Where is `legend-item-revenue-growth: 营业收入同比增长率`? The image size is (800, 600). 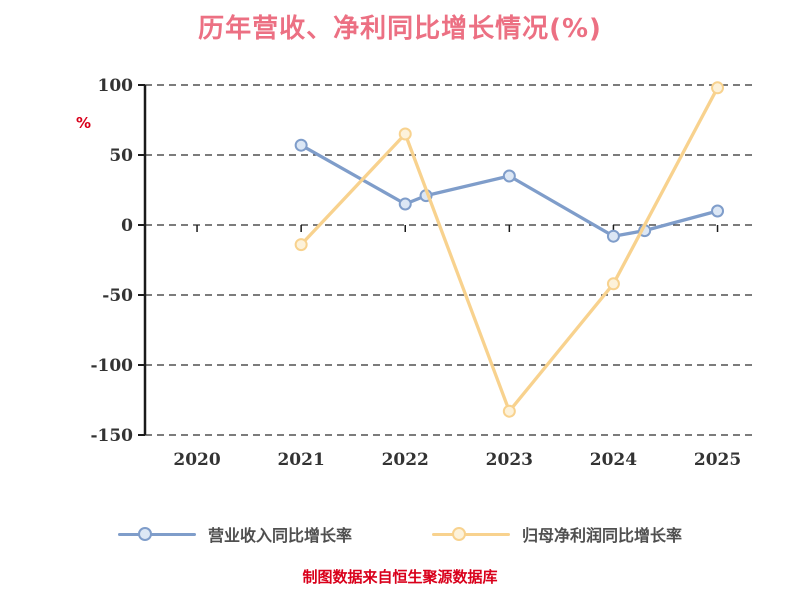 legend-item-revenue-growth: 营业收入同比增长率 is located at coordinates (234, 534).